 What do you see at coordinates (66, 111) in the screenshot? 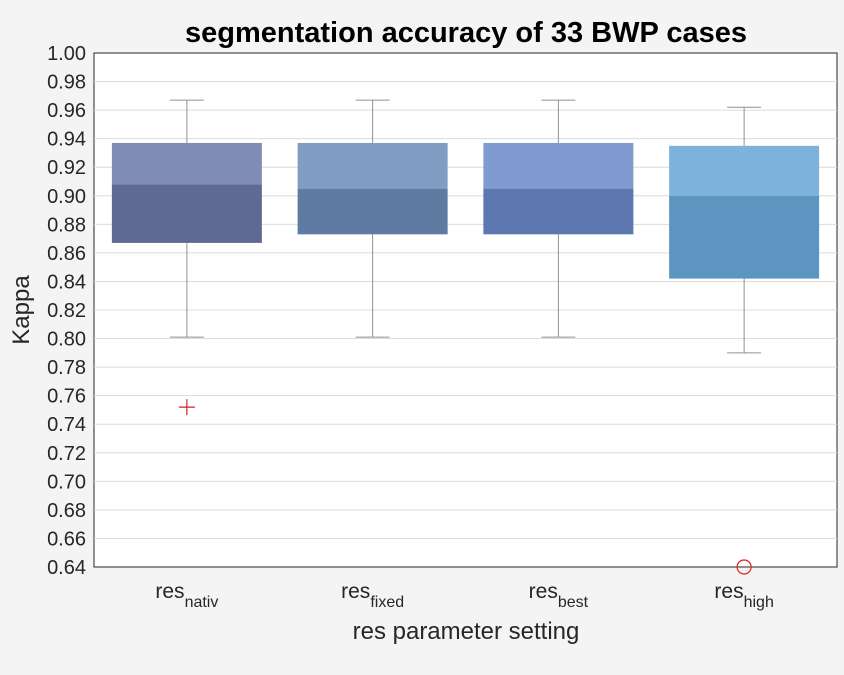
I see `y-tick-label: 0.96` at bounding box center [66, 111].